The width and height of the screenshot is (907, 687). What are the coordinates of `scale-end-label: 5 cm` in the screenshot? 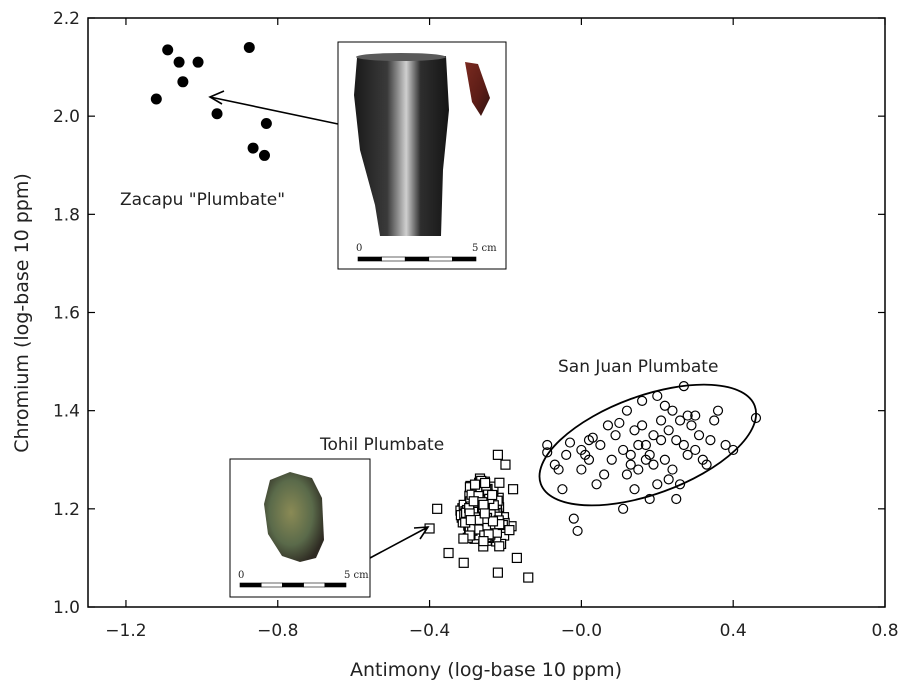 It's located at (356, 575).